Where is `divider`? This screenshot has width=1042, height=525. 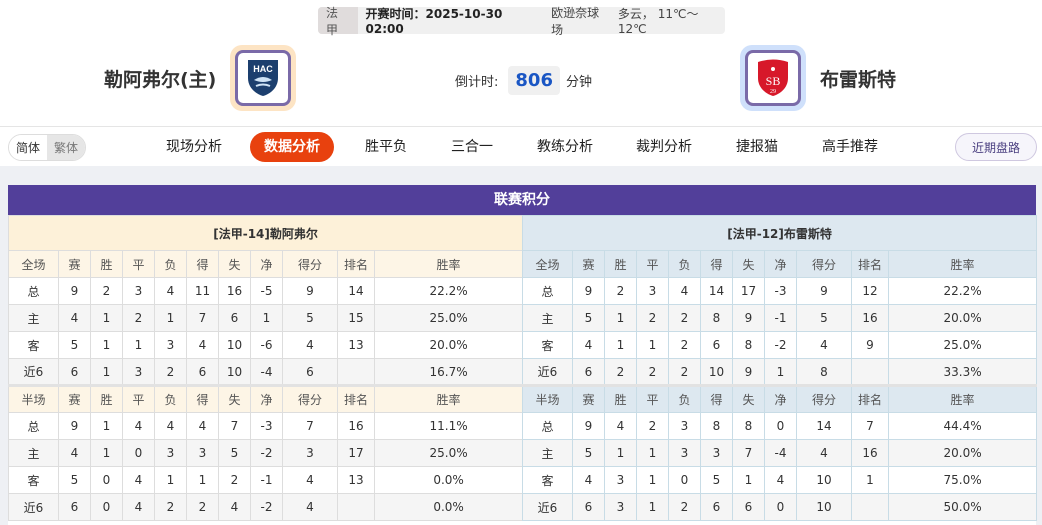
divider is located at coordinates (521, 126).